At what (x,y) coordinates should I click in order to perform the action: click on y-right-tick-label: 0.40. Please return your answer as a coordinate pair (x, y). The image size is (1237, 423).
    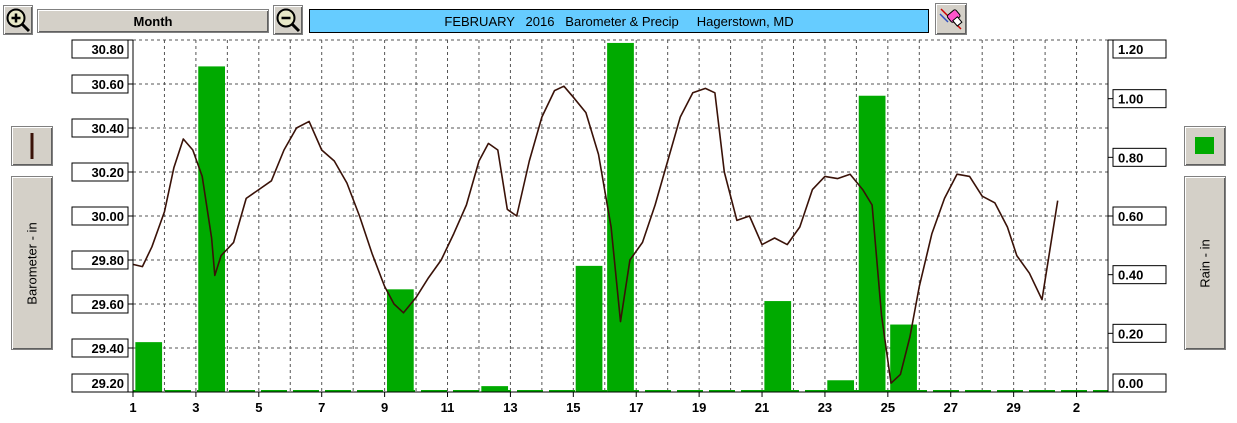
    Looking at the image, I should click on (1130, 275).